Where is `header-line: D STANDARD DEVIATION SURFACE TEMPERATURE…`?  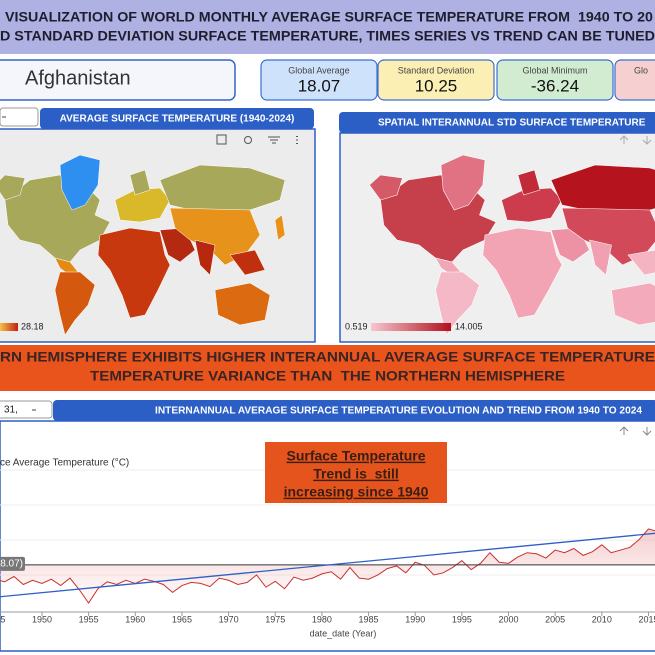 header-line: D STANDARD DEVIATION SURFACE TEMPERATURE… is located at coordinates (327, 36).